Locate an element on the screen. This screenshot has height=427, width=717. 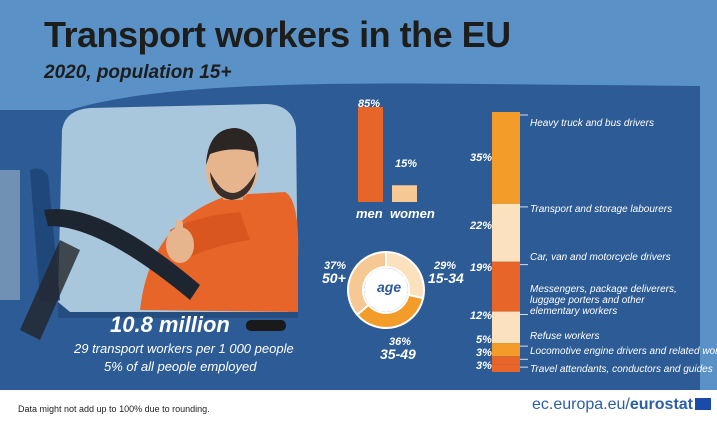
occupation-stacked-bar is located at coordinates (510, 242).